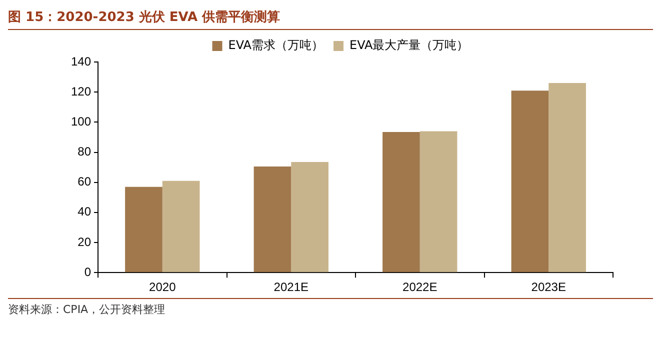 The width and height of the screenshot is (661, 339). I want to click on text: 资料来源：CPIA，公开资料整理, so click(330, 307).